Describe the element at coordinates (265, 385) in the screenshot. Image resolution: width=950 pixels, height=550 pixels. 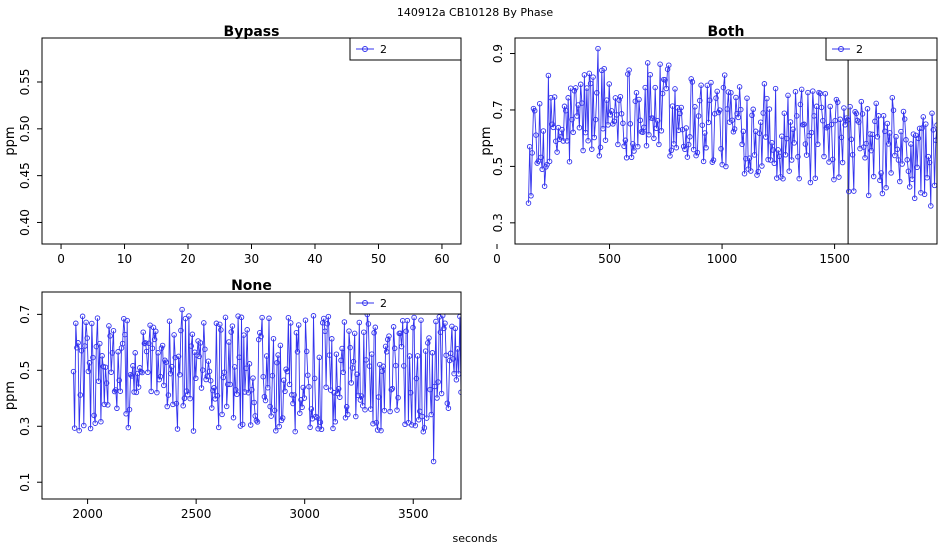
I see `plot-area` at that location.